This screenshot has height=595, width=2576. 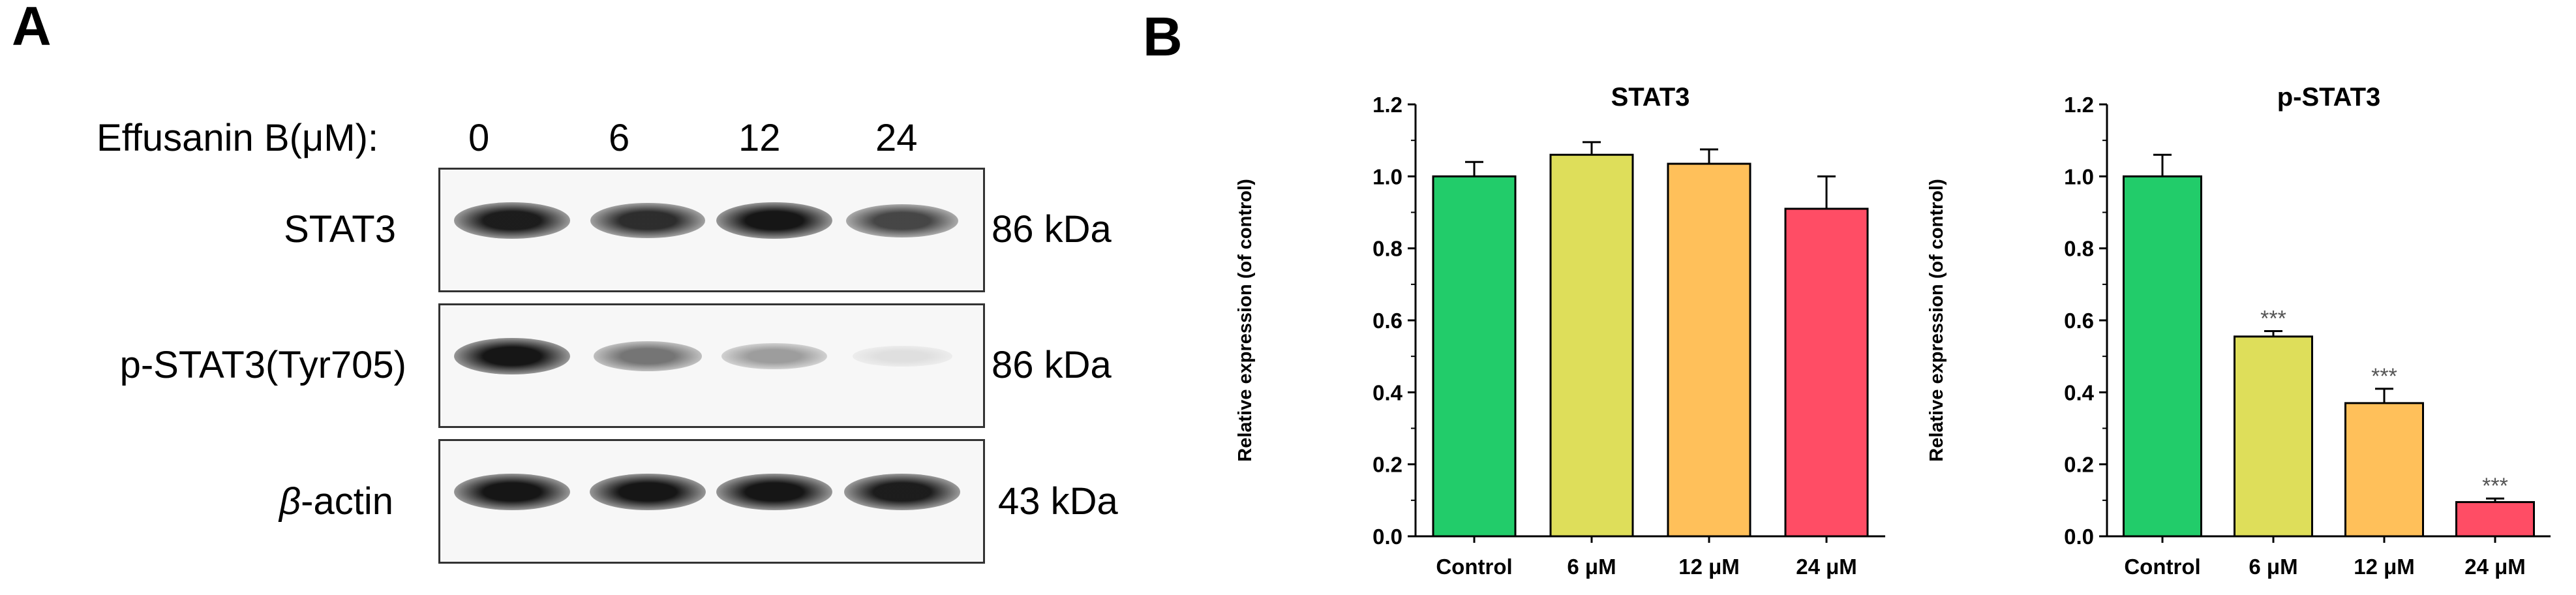 What do you see at coordinates (897, 138) in the screenshot?
I see `dose-label: 24` at bounding box center [897, 138].